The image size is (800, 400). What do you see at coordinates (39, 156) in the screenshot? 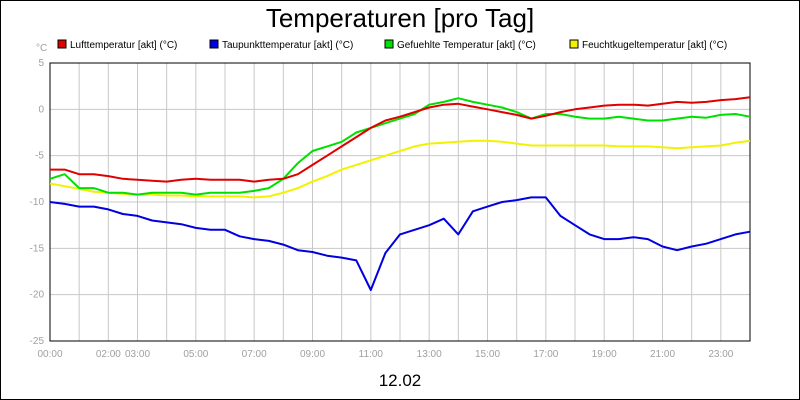
I see `y-tick-label: -5` at bounding box center [39, 156].